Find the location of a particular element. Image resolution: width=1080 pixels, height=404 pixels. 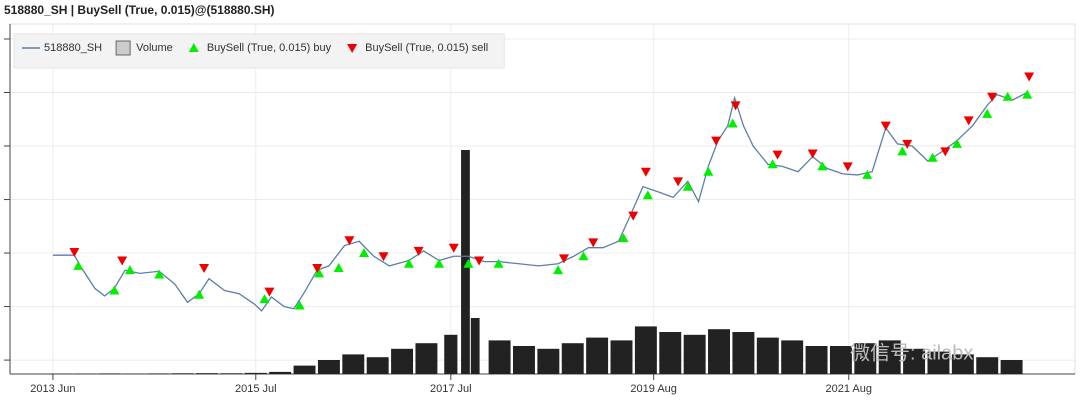

legend-label: BuySell (True, 0.015) buy is located at coordinates (269, 48).